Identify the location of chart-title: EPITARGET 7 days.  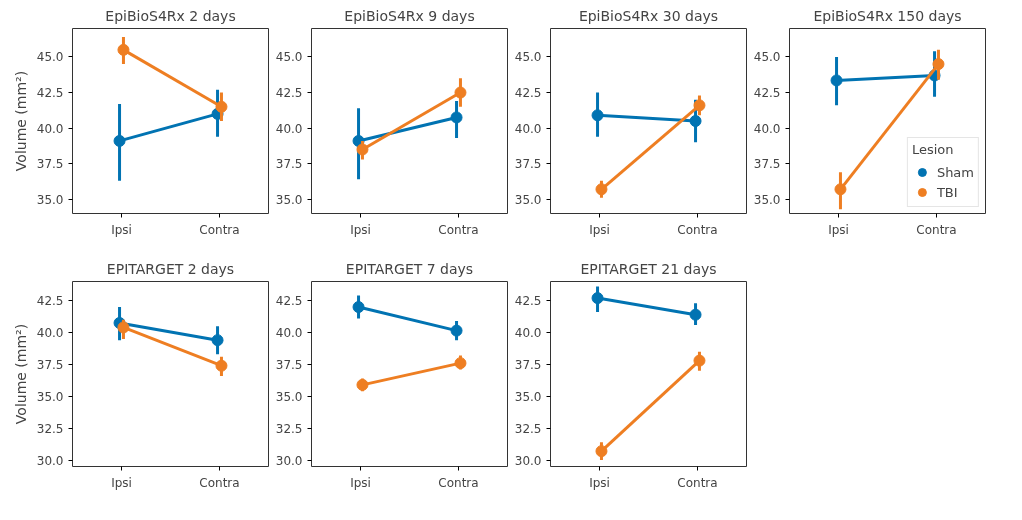
(409, 268).